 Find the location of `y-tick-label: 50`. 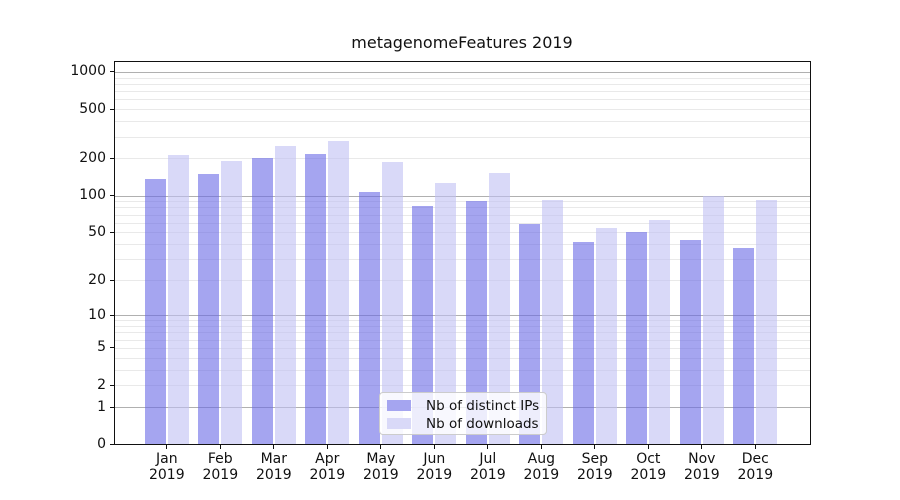

y-tick-label: 50 is located at coordinates (97, 231).